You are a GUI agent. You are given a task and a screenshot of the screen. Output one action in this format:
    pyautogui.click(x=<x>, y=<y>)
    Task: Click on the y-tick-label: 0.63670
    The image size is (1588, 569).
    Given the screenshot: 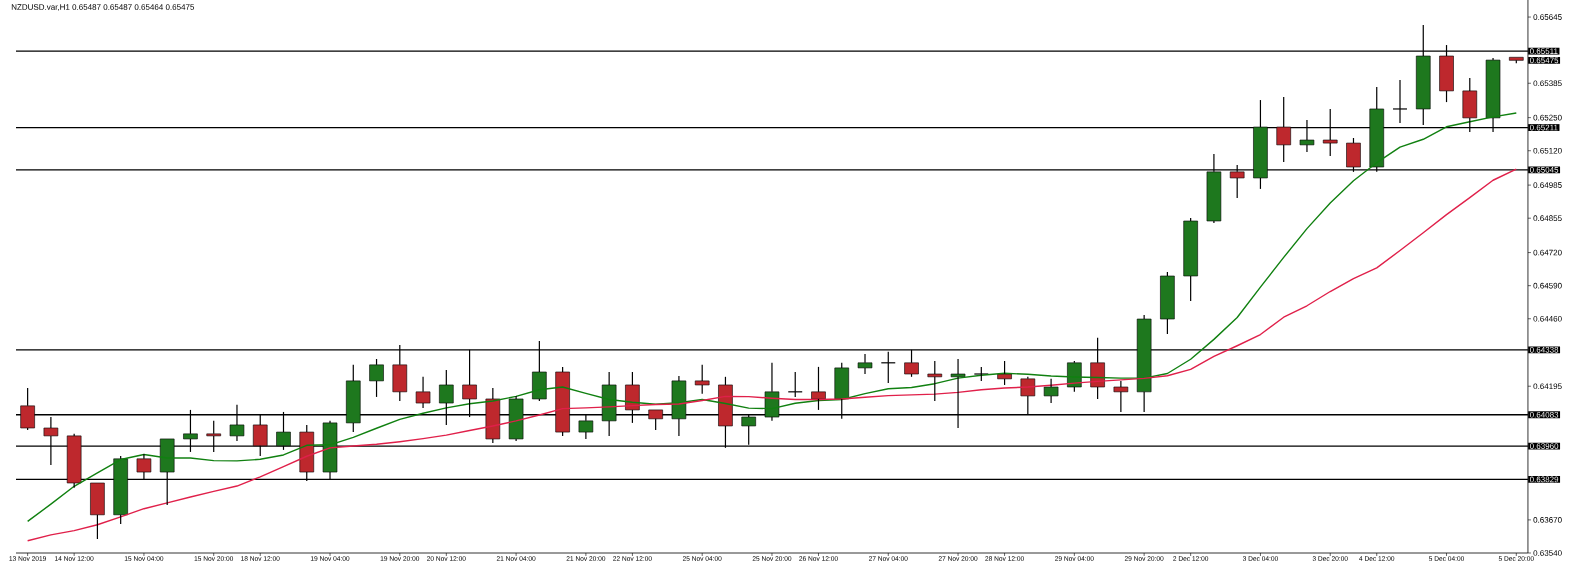 What is the action you would take?
    pyautogui.click(x=1547, y=520)
    